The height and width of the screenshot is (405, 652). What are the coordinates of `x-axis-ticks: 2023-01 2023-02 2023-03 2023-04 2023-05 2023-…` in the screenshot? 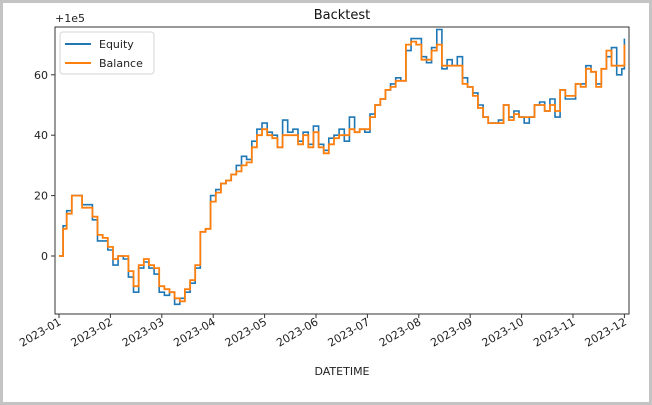 It's located at (323, 332).